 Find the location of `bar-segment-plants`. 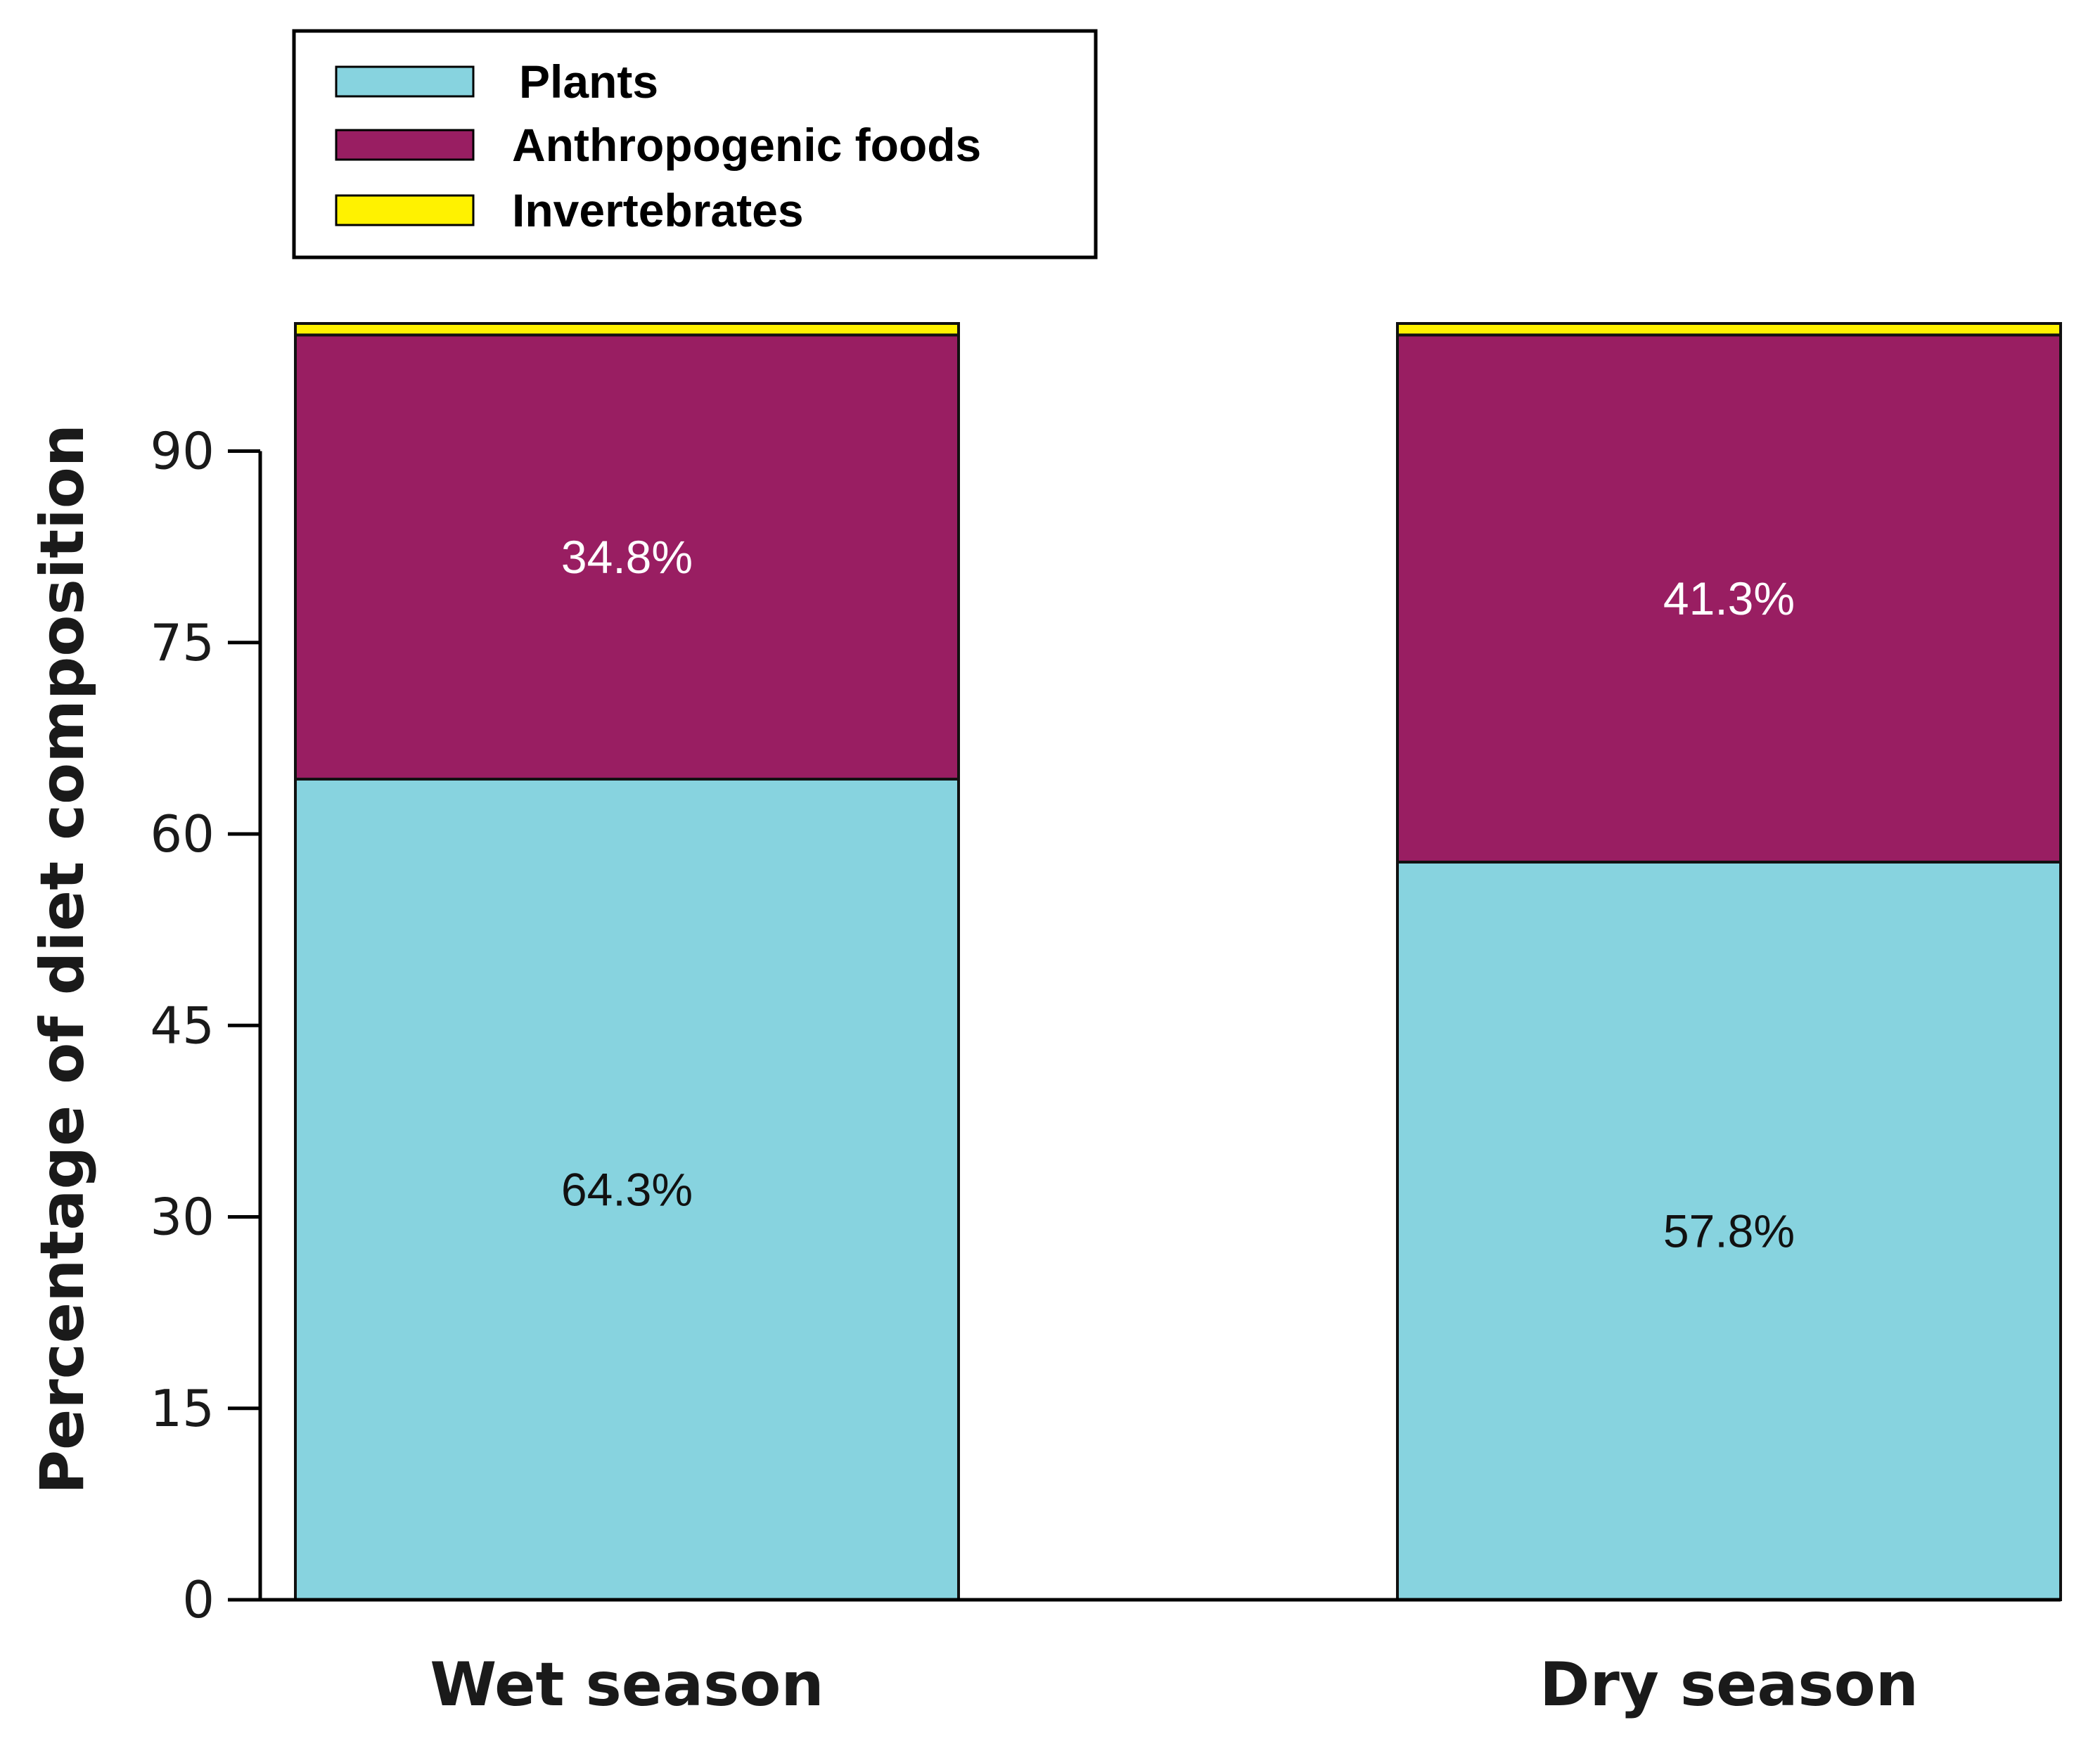

bar-segment-plants is located at coordinates (1729, 1230).